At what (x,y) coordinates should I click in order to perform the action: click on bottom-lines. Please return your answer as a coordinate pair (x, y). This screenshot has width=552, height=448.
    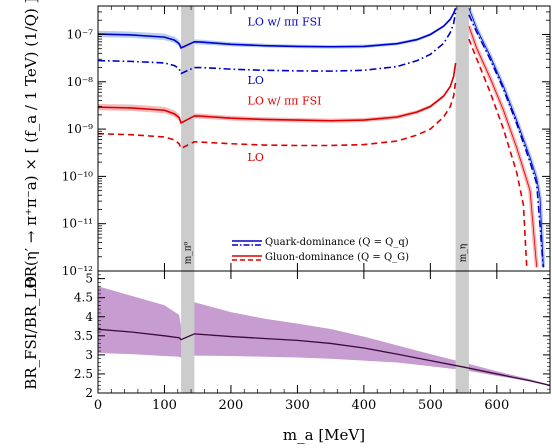
    Looking at the image, I should click on (324, 357).